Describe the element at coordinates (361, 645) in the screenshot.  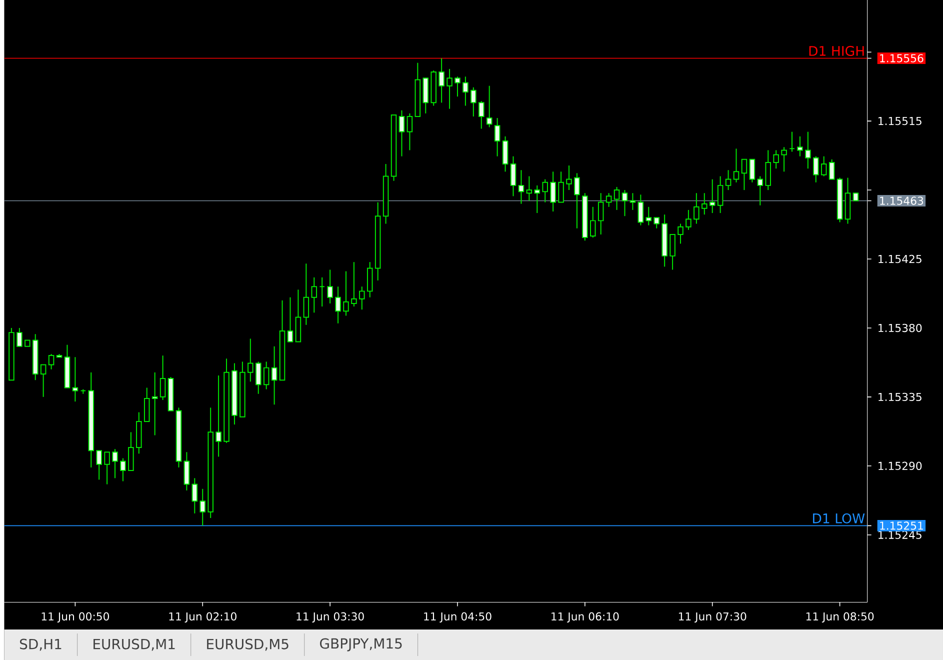
I see `text: GBPJPY,M15` at that location.